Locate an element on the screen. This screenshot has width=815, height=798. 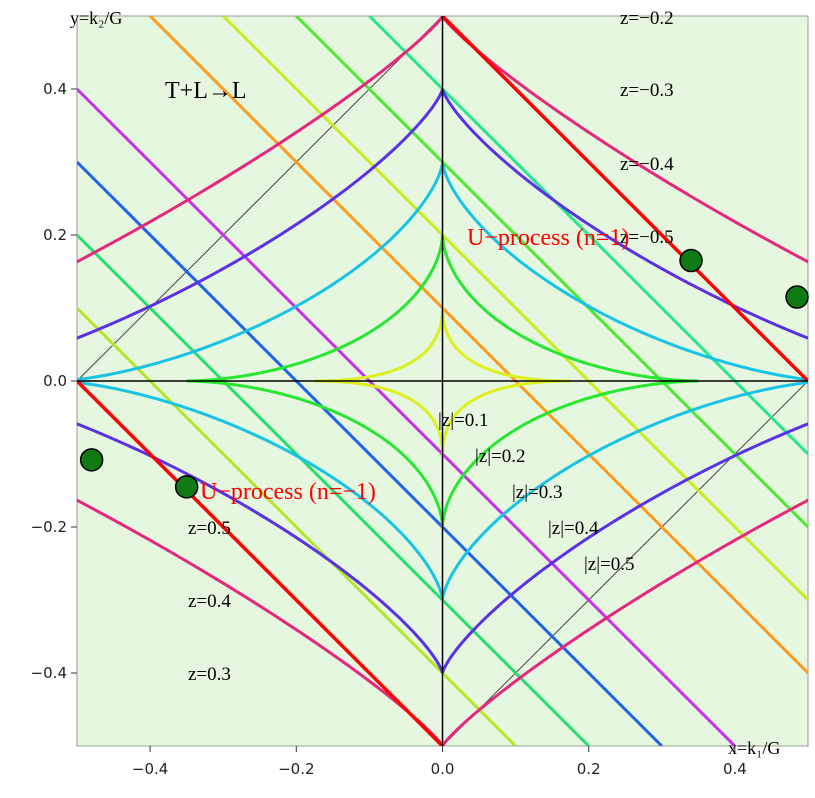
y-tick-label-2: 0.0 is located at coordinates (55, 381).